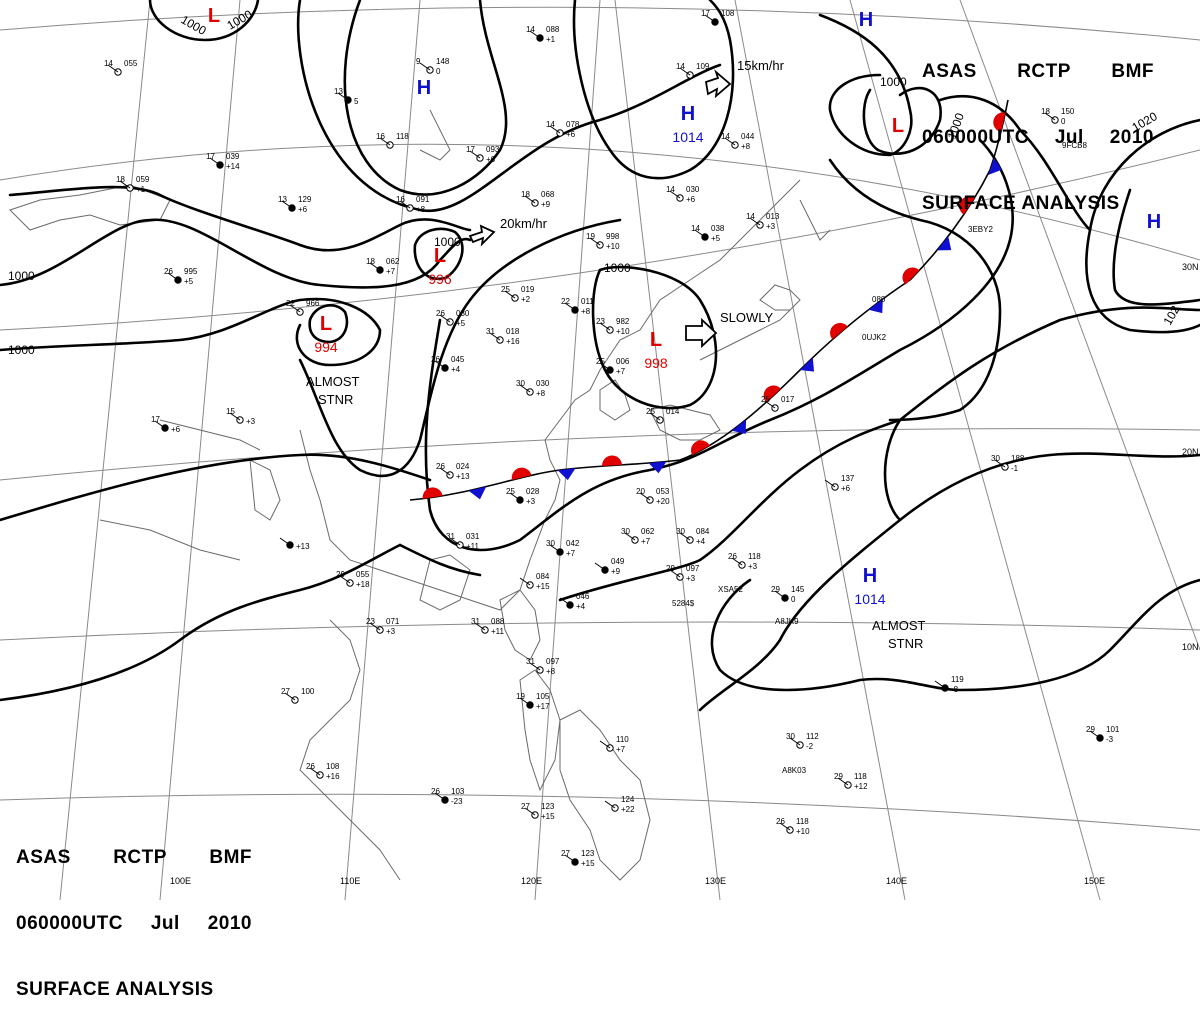  Describe the element at coordinates (590, 236) in the screenshot. I see `station-temp: 19` at that location.